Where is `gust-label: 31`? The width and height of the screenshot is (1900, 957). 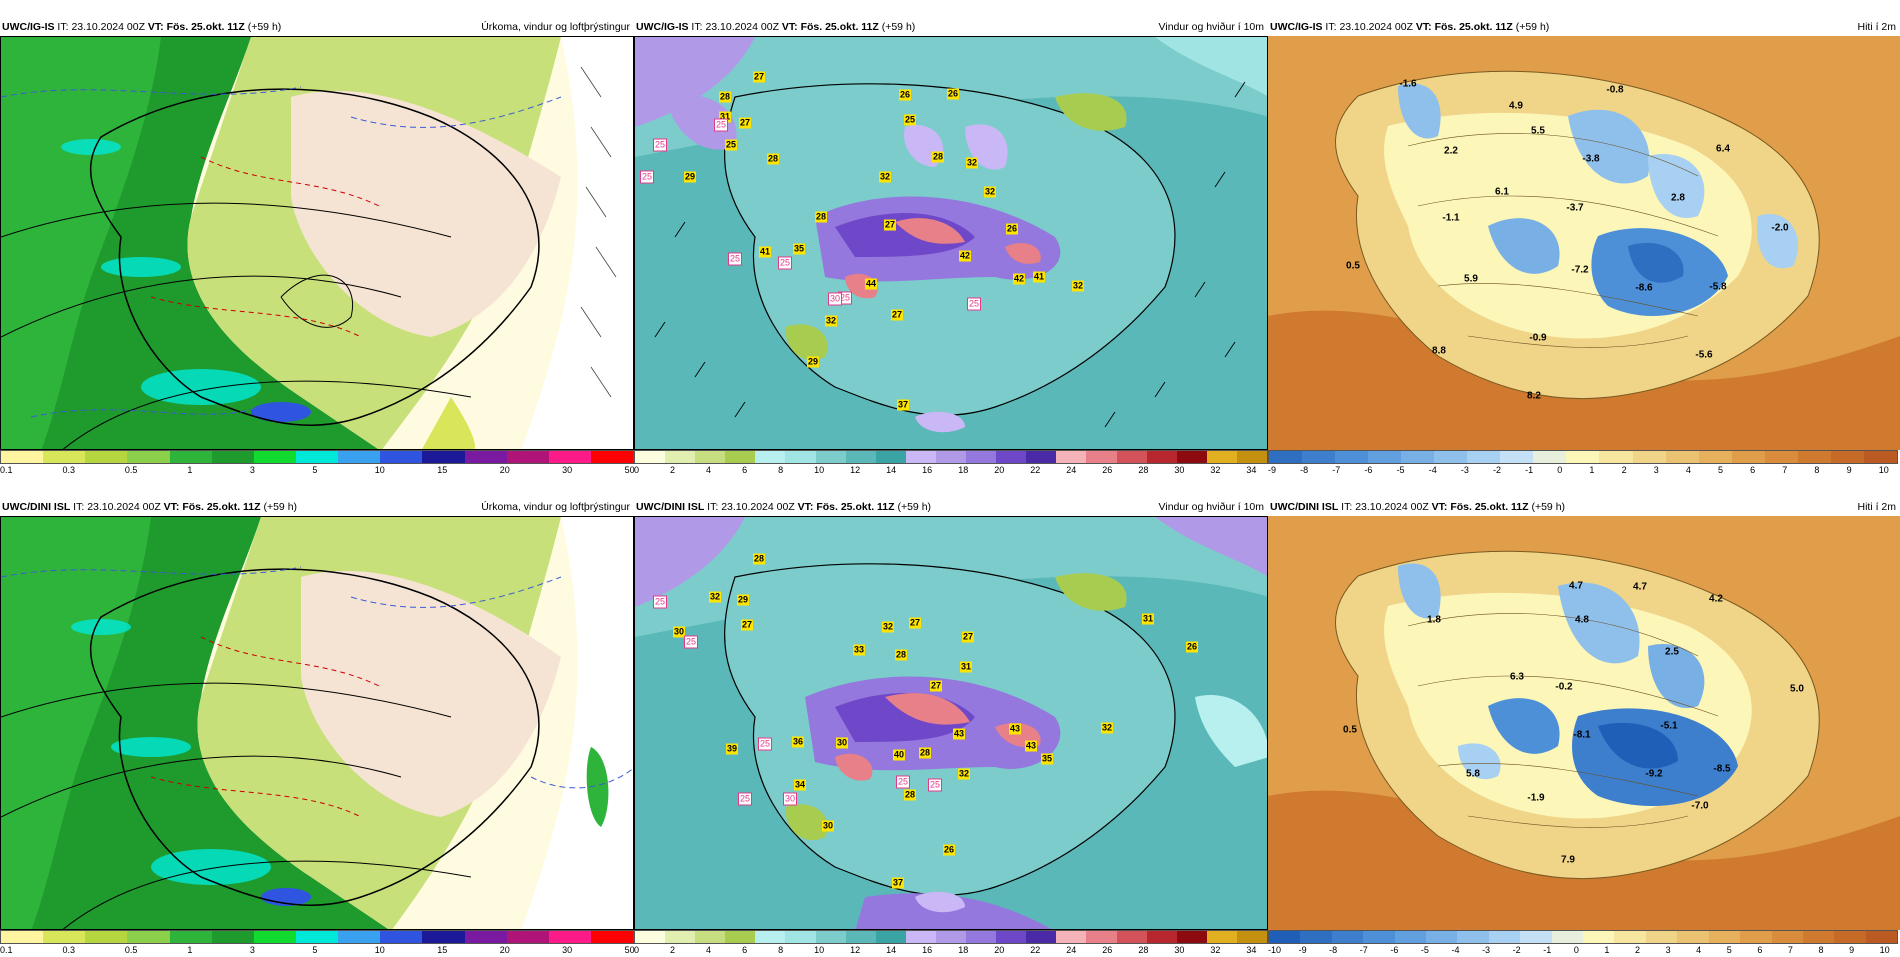 gust-label: 31 is located at coordinates (725, 117).